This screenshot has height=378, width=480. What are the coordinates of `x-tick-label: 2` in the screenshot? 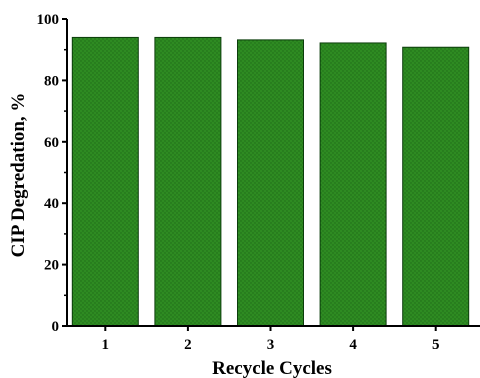 It's located at (188, 345).